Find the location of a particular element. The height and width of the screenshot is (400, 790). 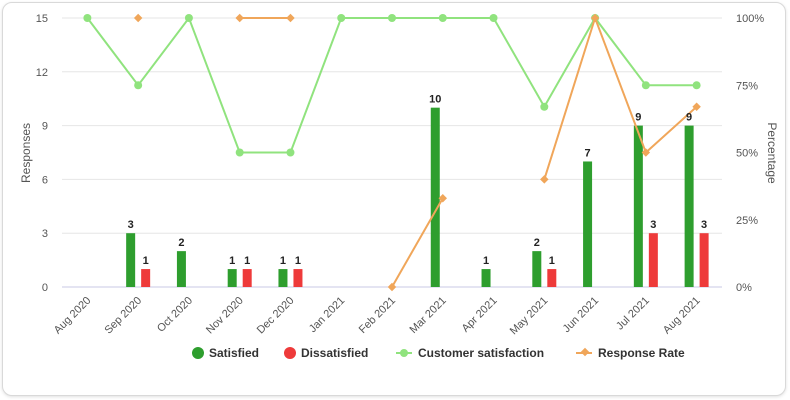

x-tick-label: Apr 2021 is located at coordinates (480, 315).